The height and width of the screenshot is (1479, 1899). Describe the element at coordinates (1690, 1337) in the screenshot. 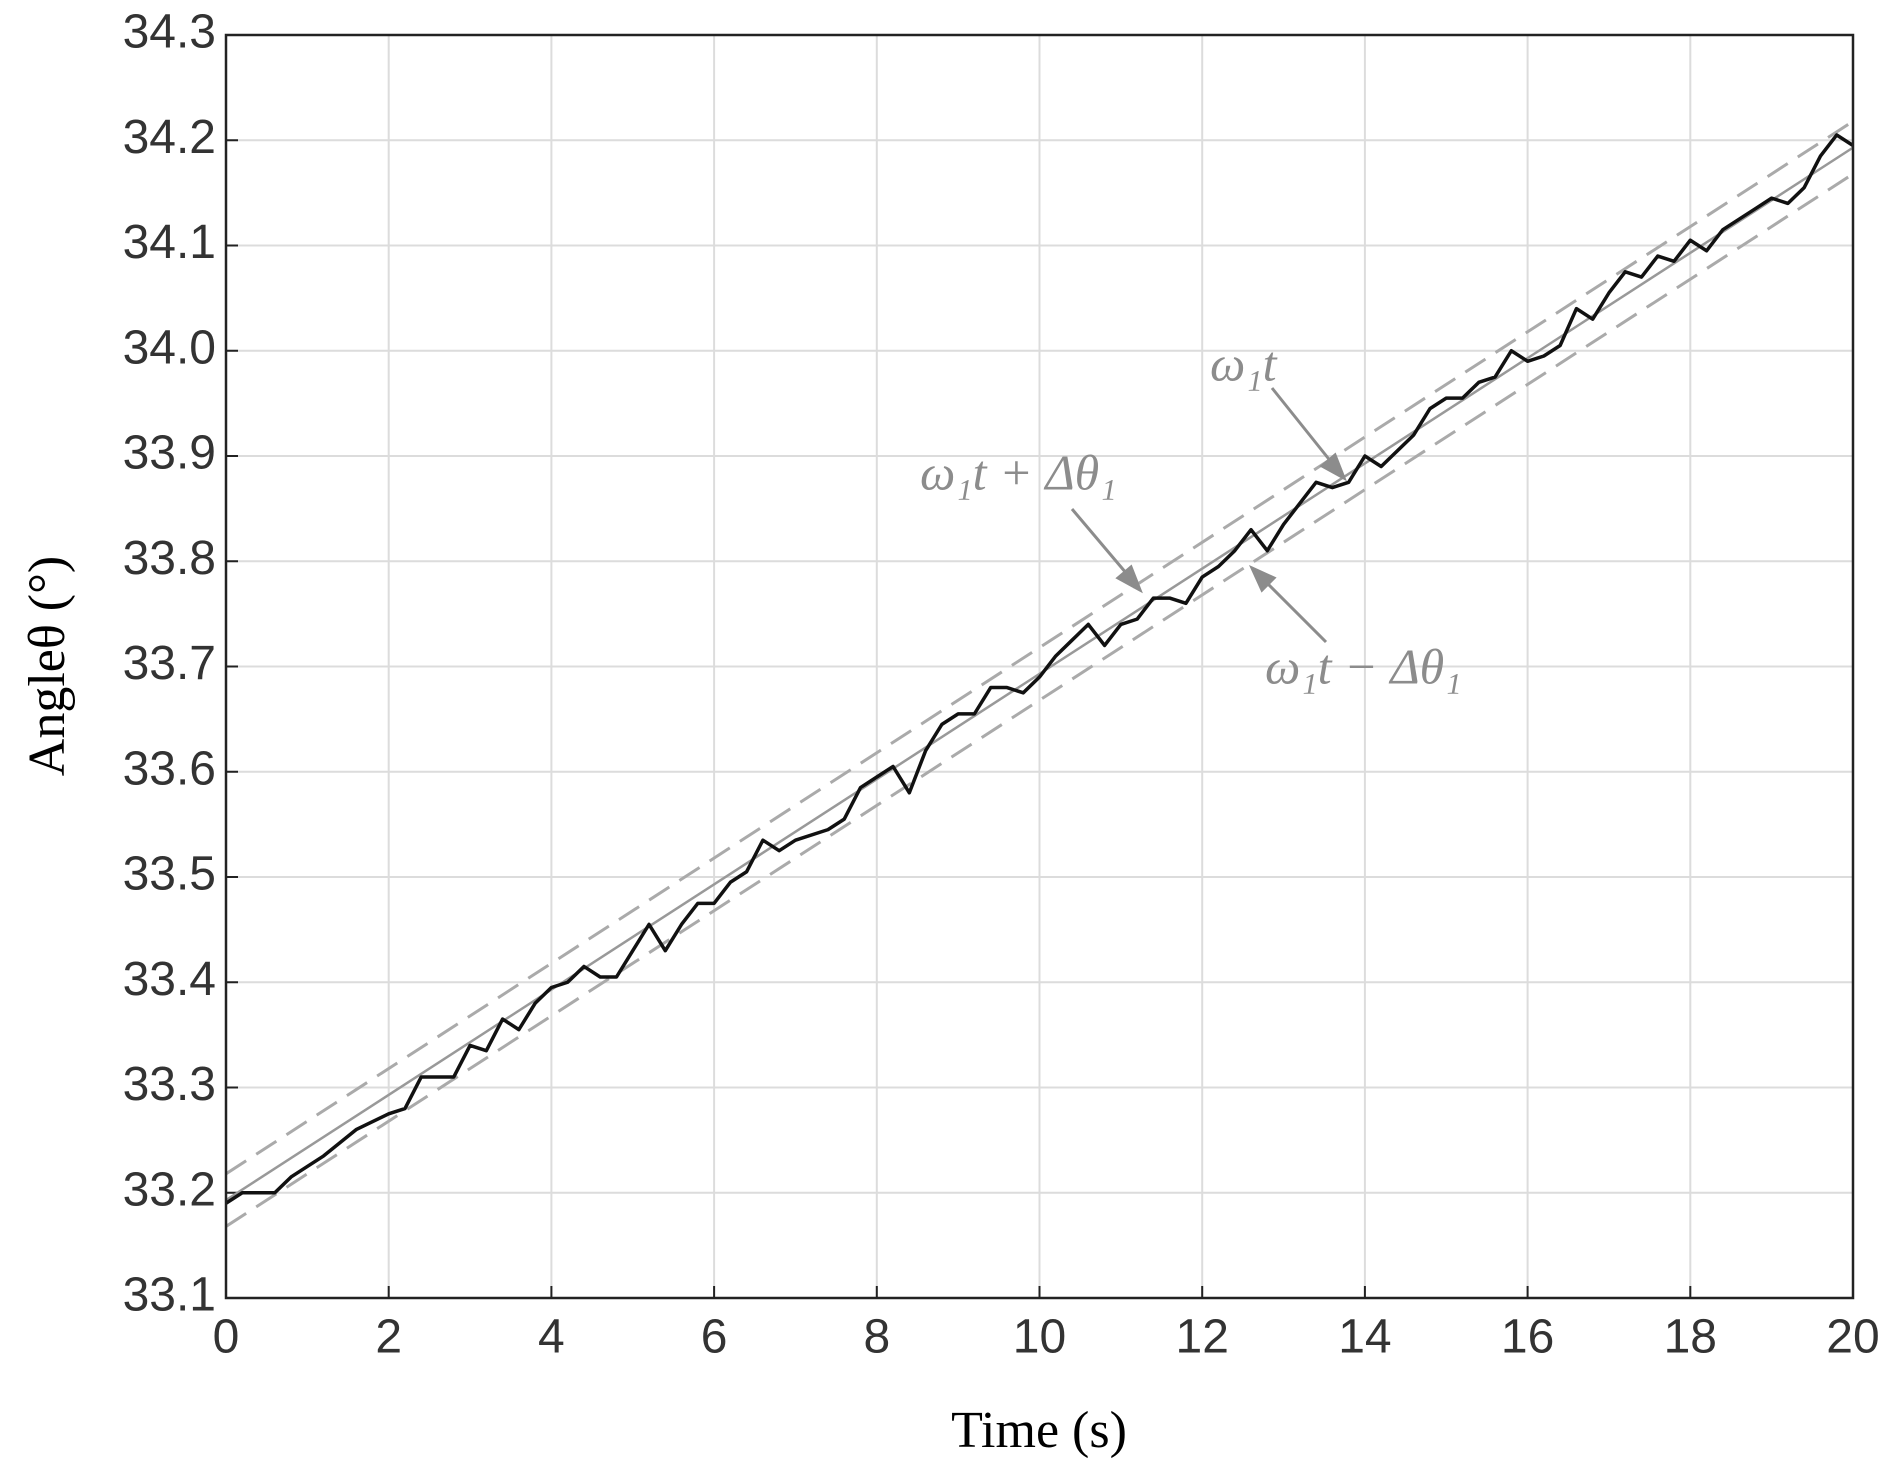

I see `x-tick-label: 18` at that location.